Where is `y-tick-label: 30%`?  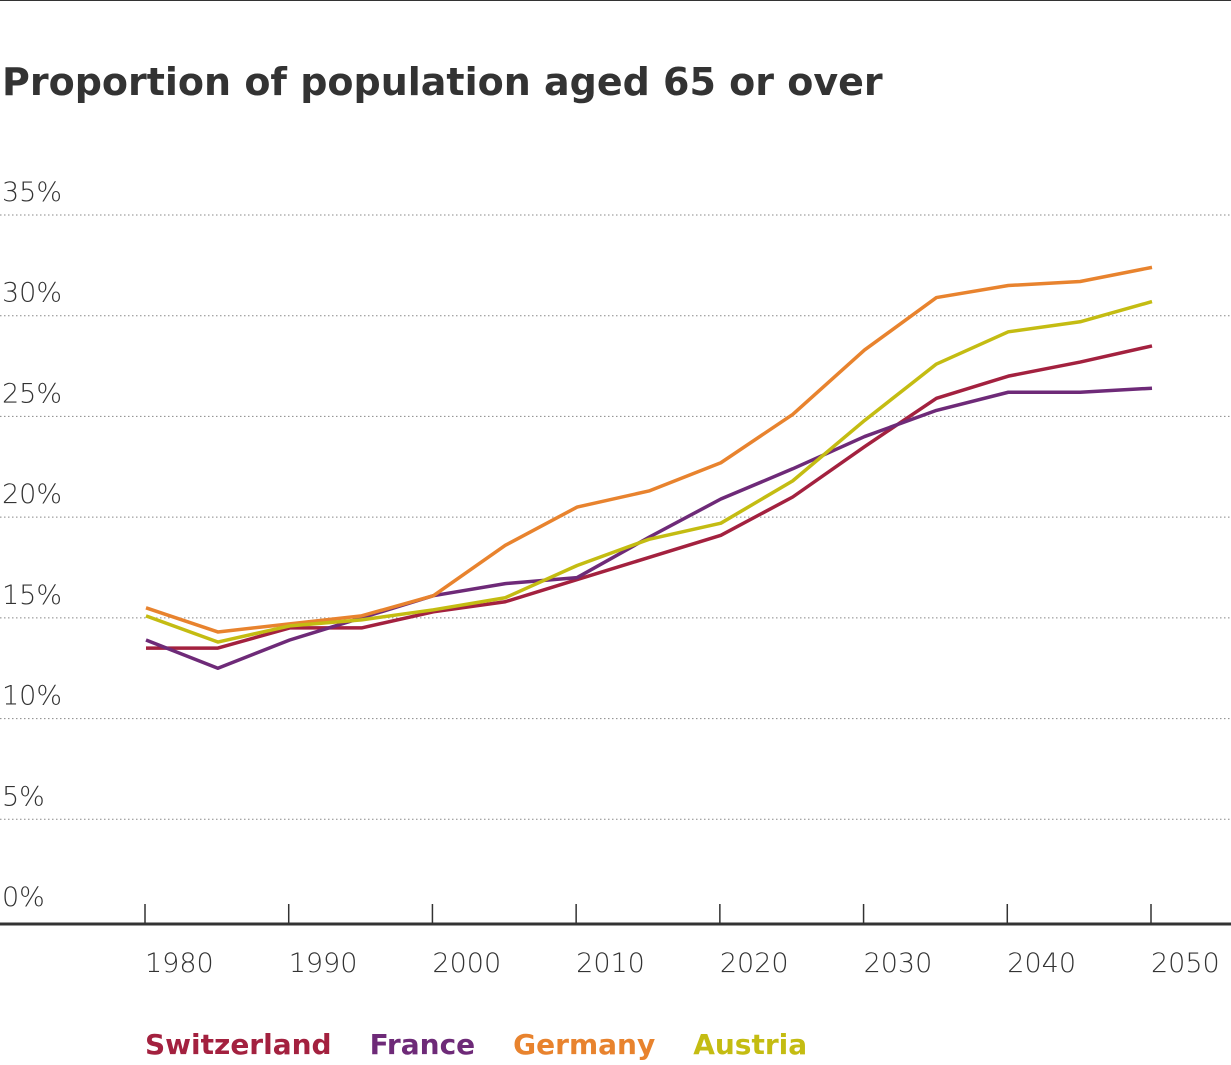
y-tick-label: 30% is located at coordinates (32, 293).